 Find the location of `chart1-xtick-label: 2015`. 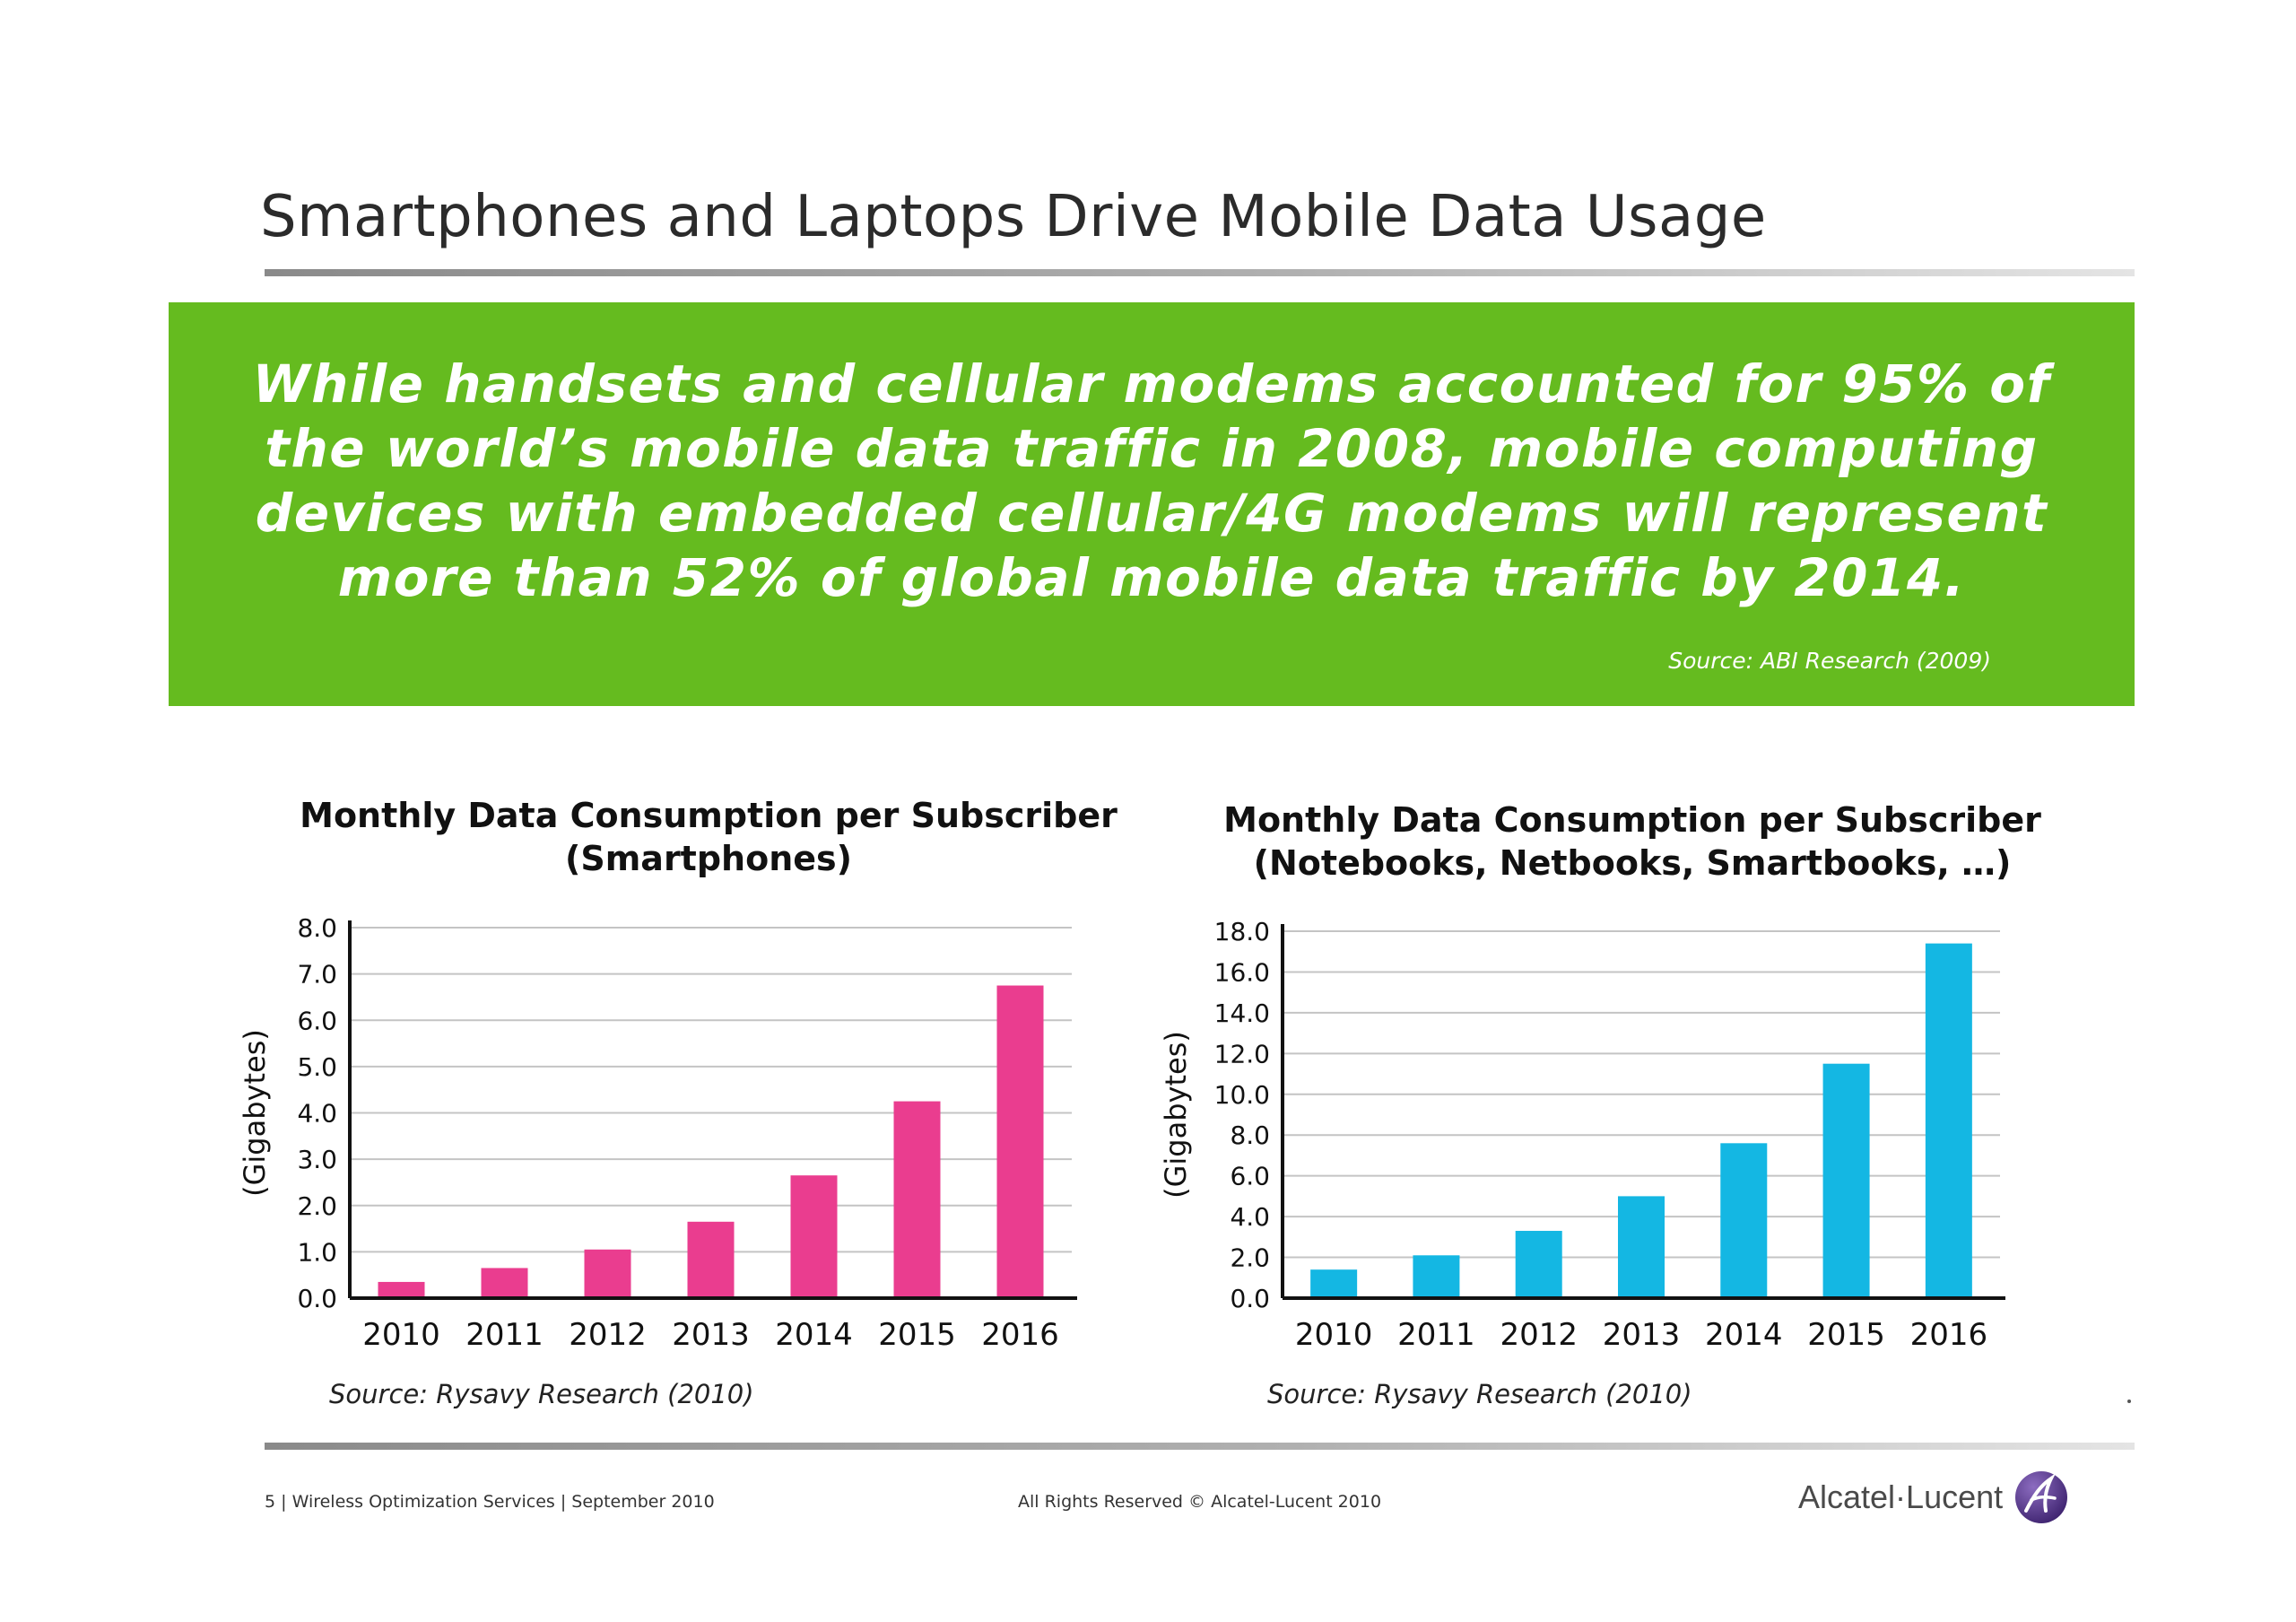

chart1-xtick-label: 2015 is located at coordinates (917, 1335).